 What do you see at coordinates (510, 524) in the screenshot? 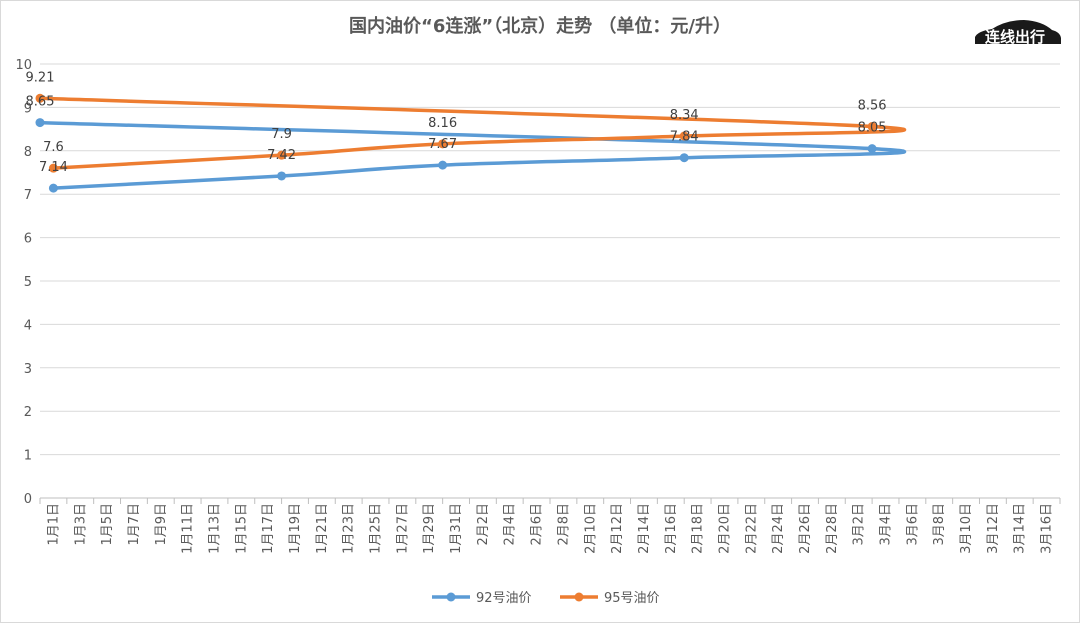
I see `x-tick-label: 2月4日` at bounding box center [510, 524].